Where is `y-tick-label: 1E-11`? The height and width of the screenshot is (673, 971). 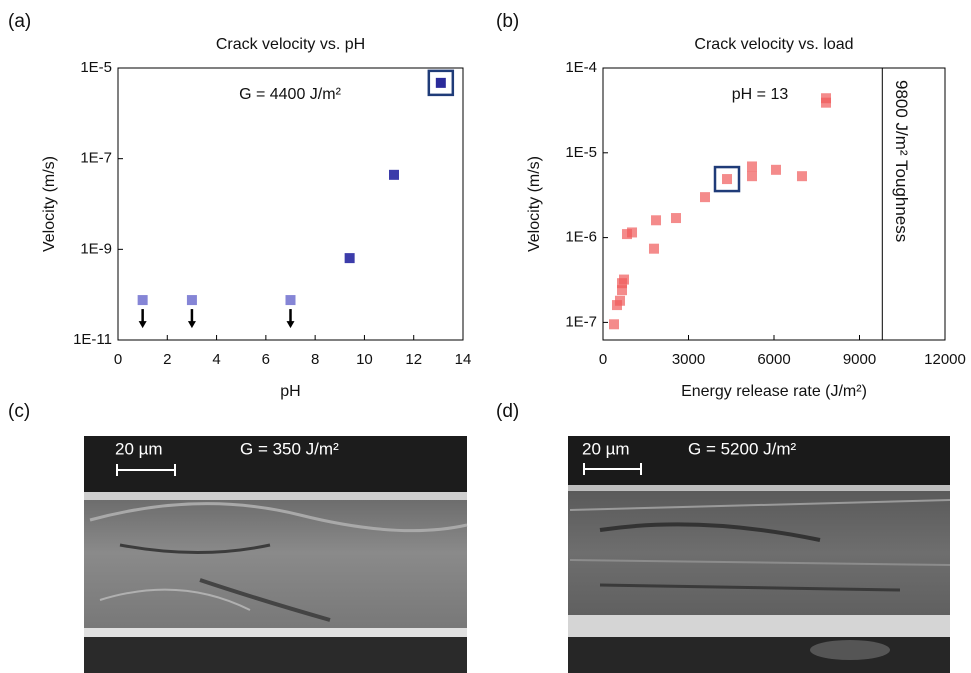
y-tick-label: 1E-11 is located at coordinates (92, 339).